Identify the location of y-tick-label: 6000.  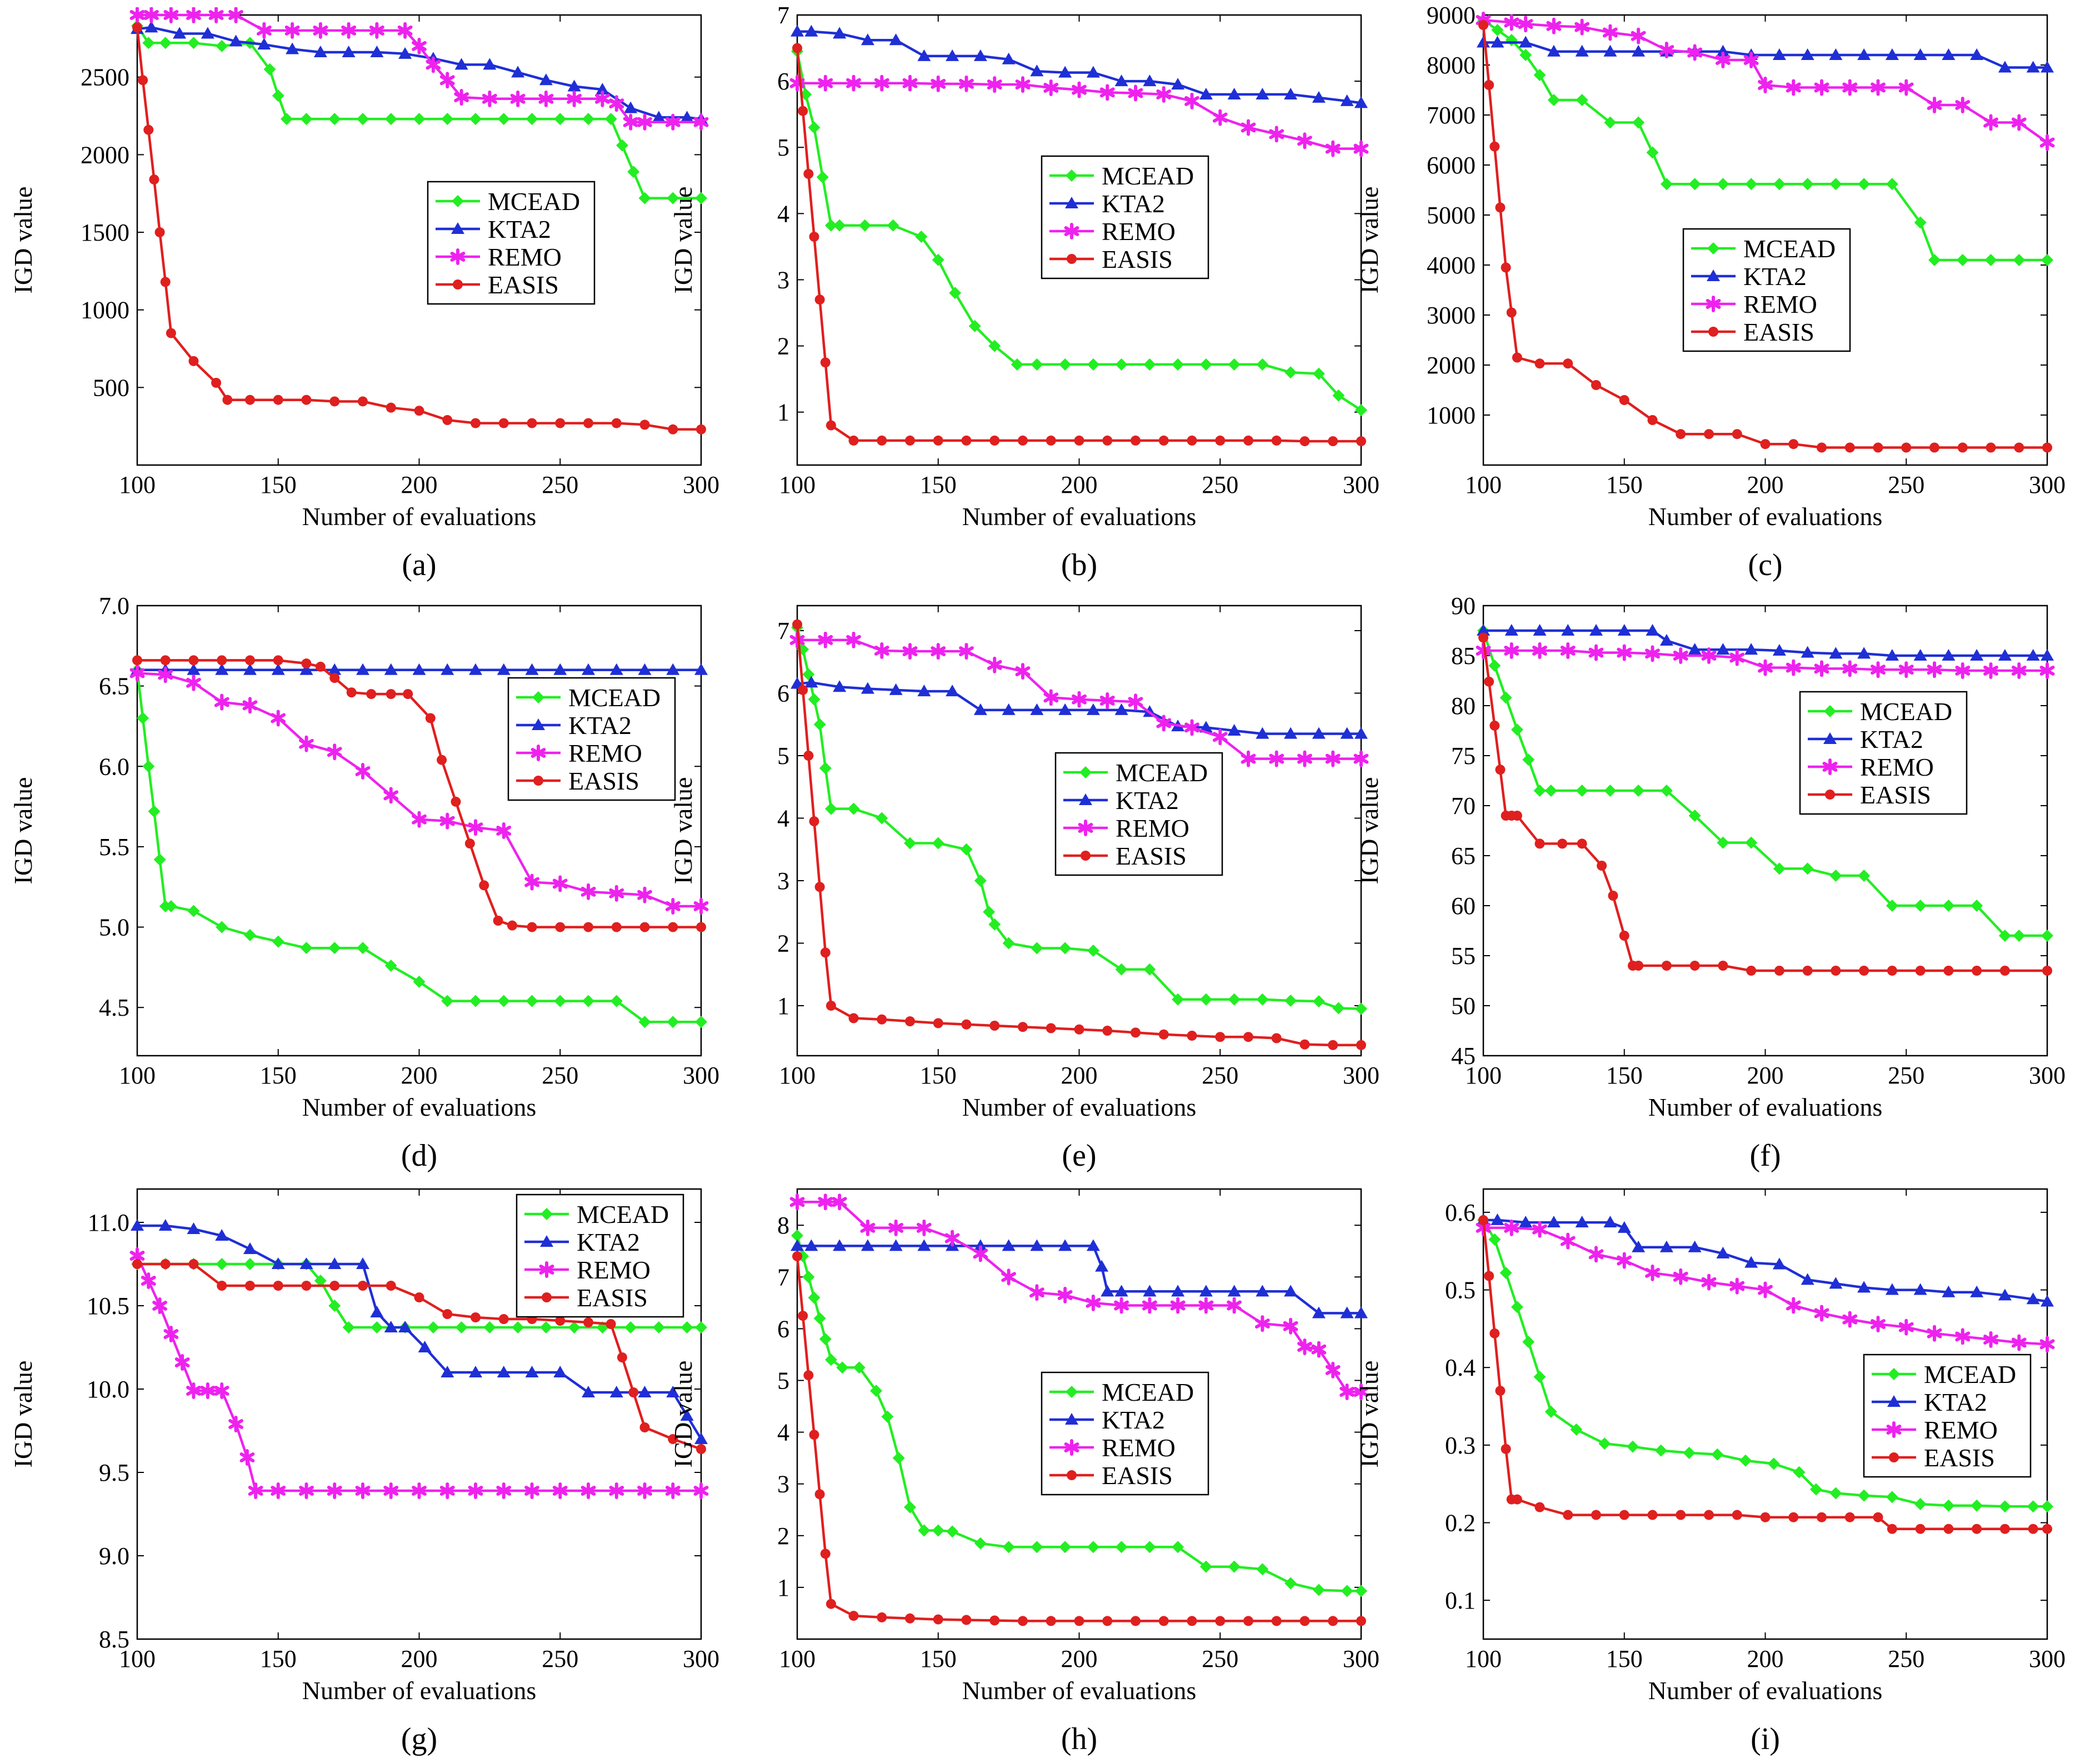
(1452, 165).